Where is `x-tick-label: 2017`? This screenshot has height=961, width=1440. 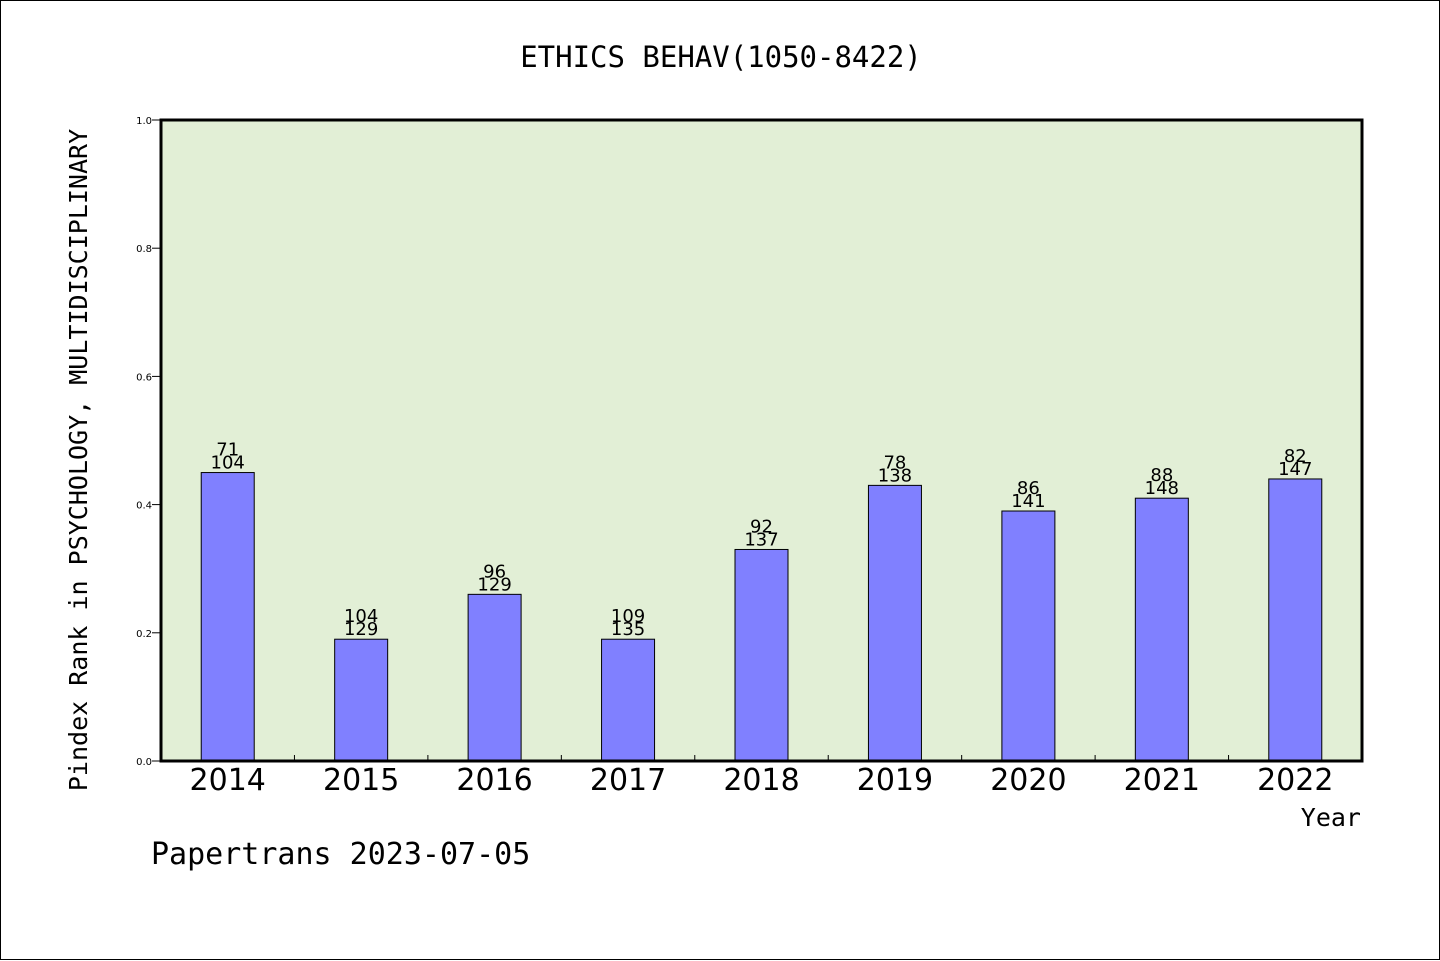 x-tick-label: 2017 is located at coordinates (628, 780).